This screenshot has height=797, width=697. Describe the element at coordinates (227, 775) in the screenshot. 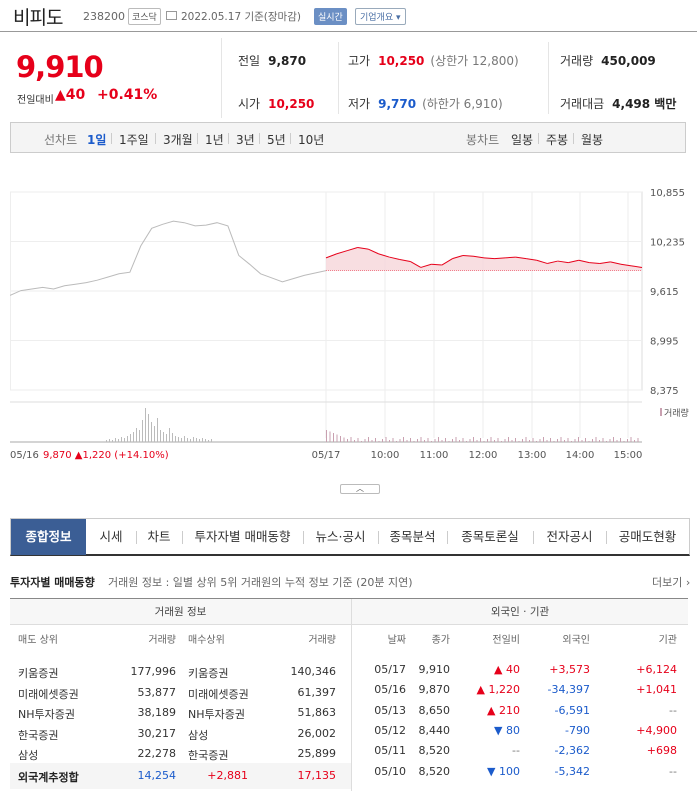

I see `foreign-total-net: +2,881` at that location.